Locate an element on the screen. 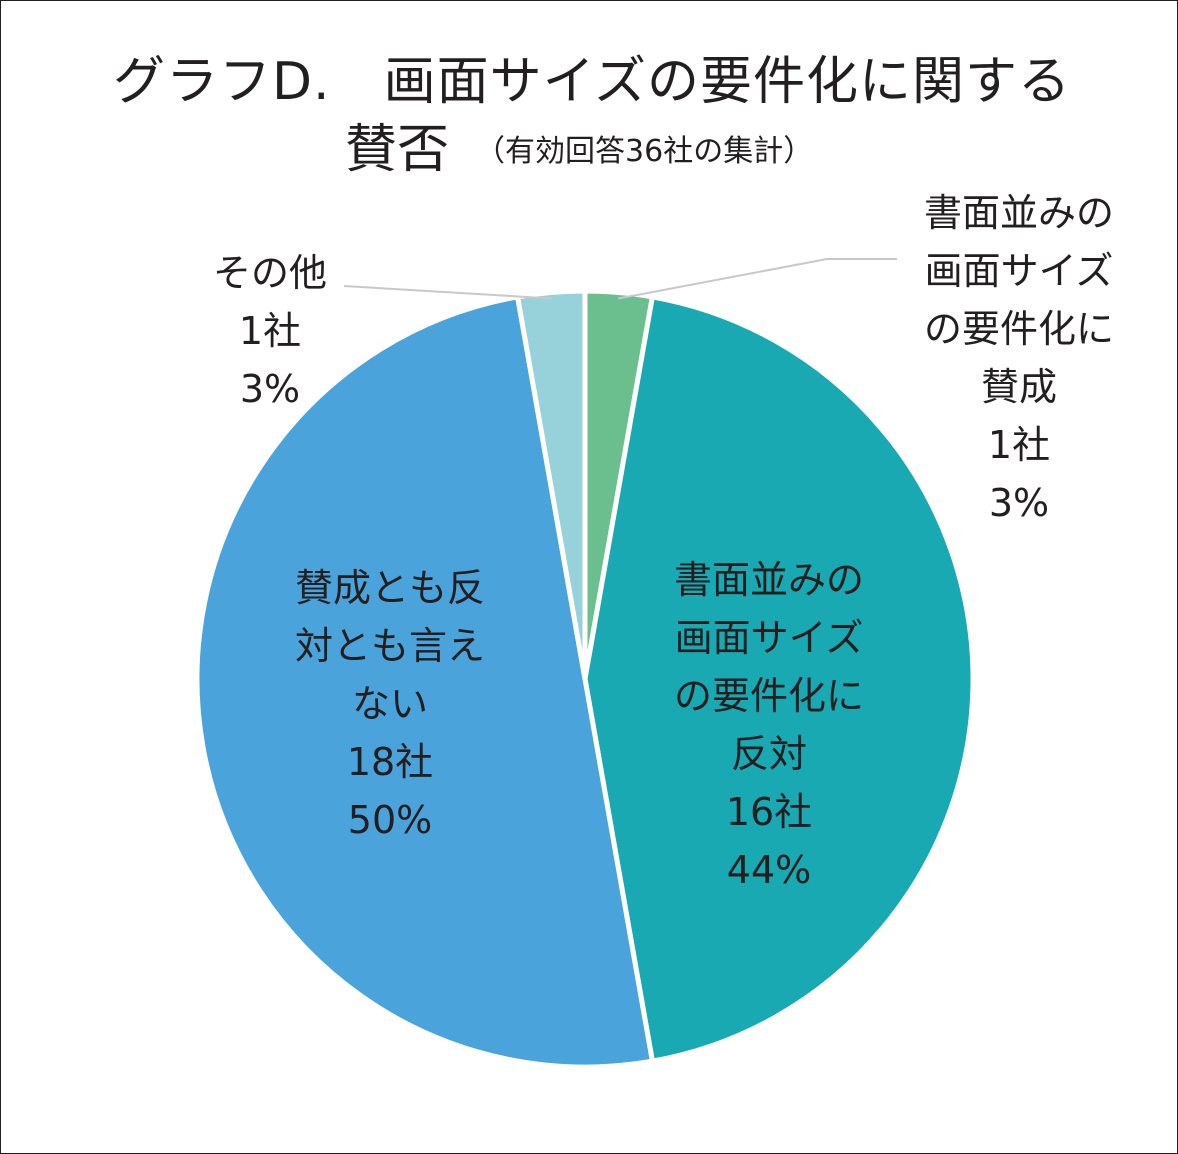 The width and height of the screenshot is (1178, 1154). slice-label-text: 賛成とも反 is located at coordinates (390, 588).